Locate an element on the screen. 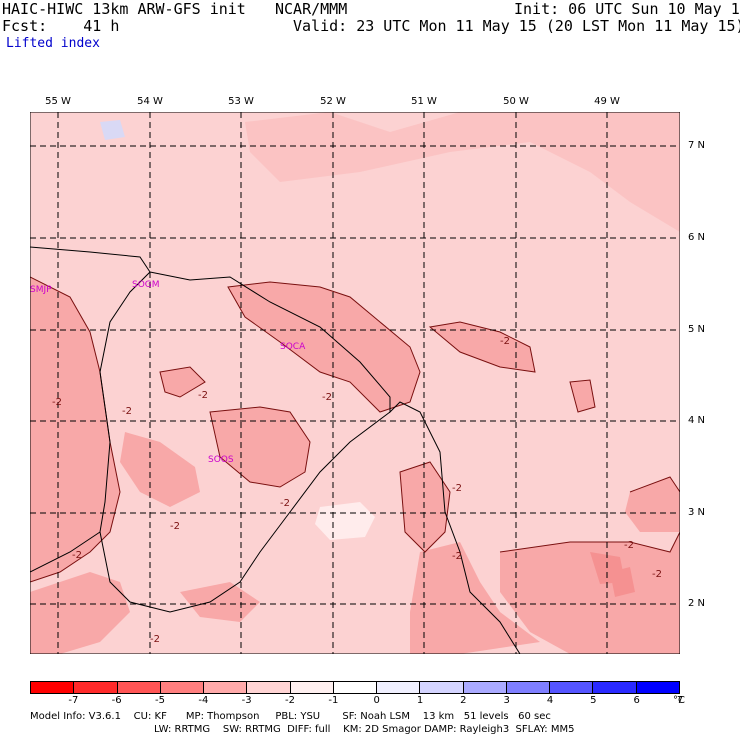  field-name: Lifted index is located at coordinates (53, 43).